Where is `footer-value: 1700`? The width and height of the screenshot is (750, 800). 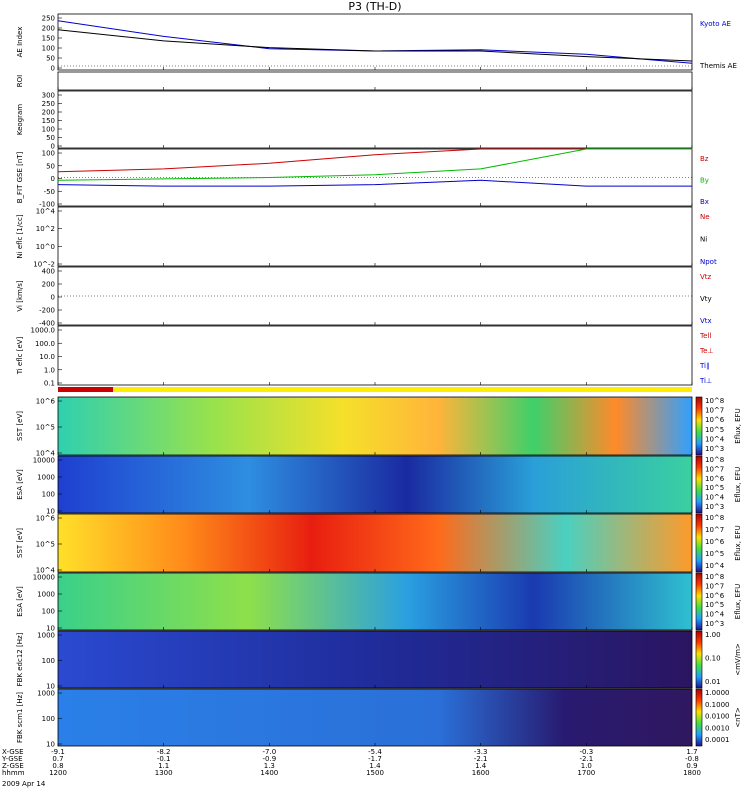
footer-value: 1700 is located at coordinates (586, 773).